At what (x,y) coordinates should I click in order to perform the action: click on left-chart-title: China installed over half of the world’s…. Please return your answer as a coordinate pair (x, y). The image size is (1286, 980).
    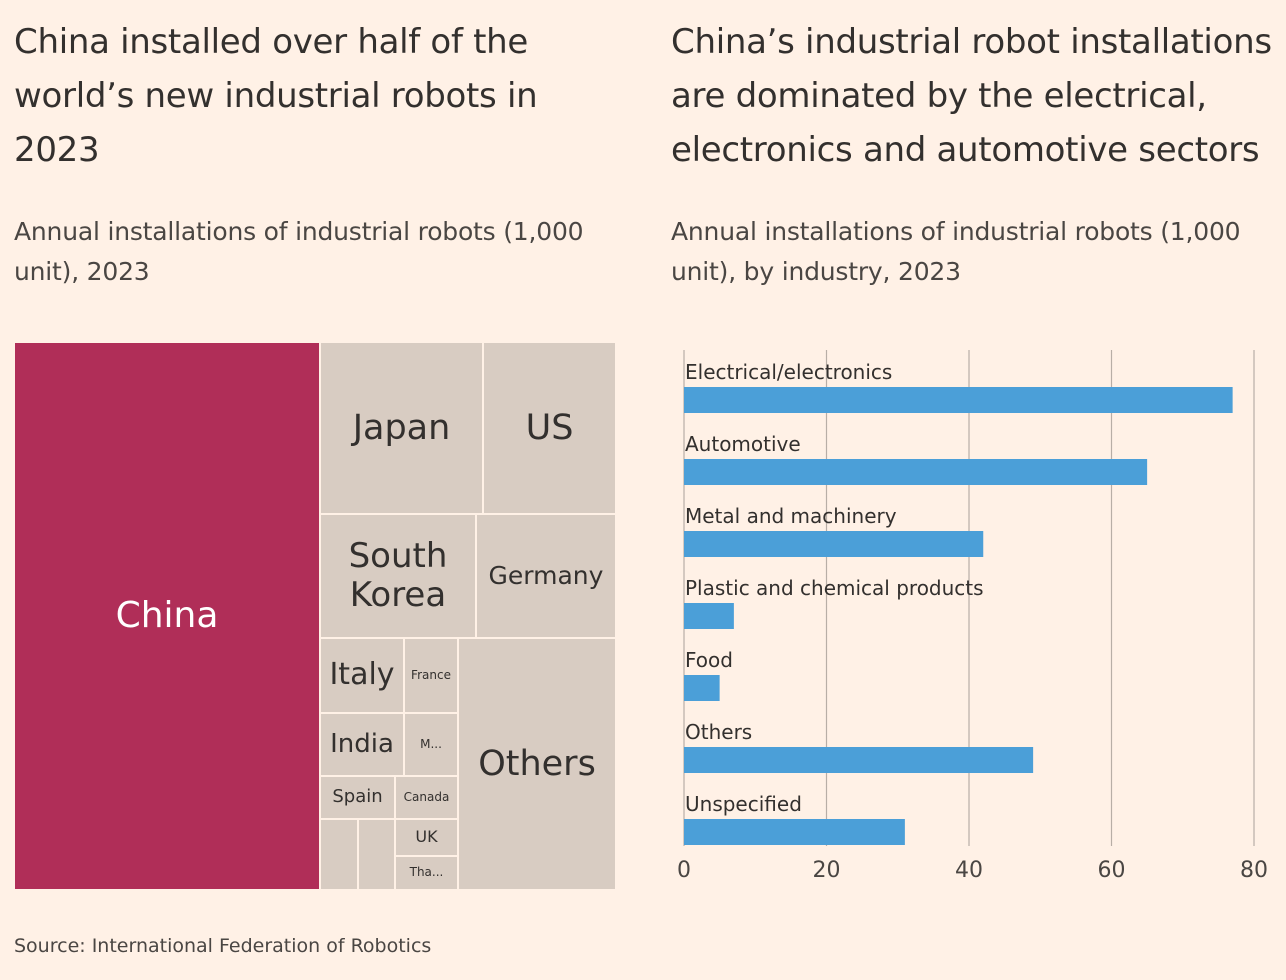
    Looking at the image, I should click on (276, 96).